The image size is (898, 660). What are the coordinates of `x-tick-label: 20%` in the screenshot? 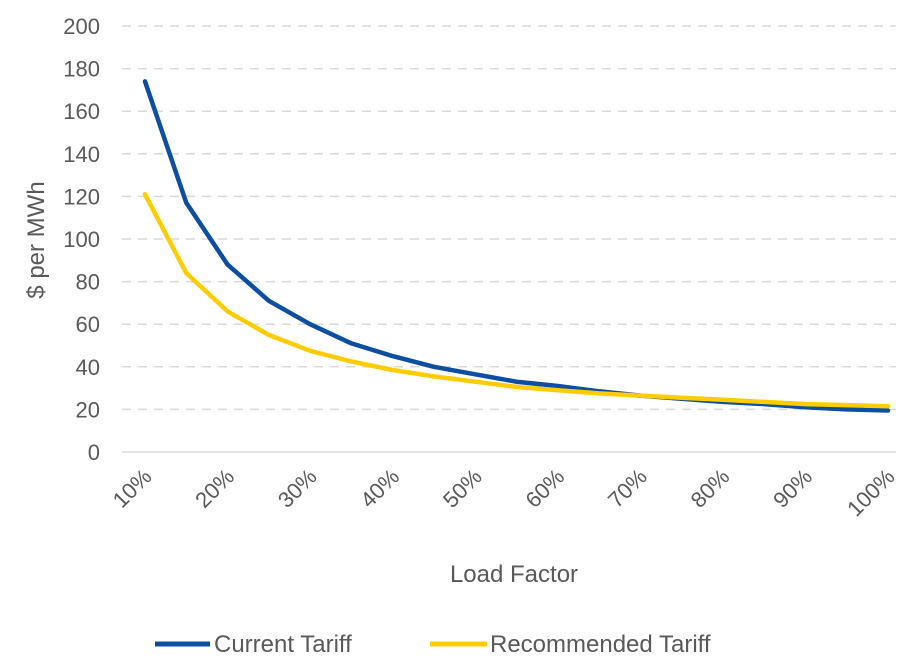 It's located at (214, 488).